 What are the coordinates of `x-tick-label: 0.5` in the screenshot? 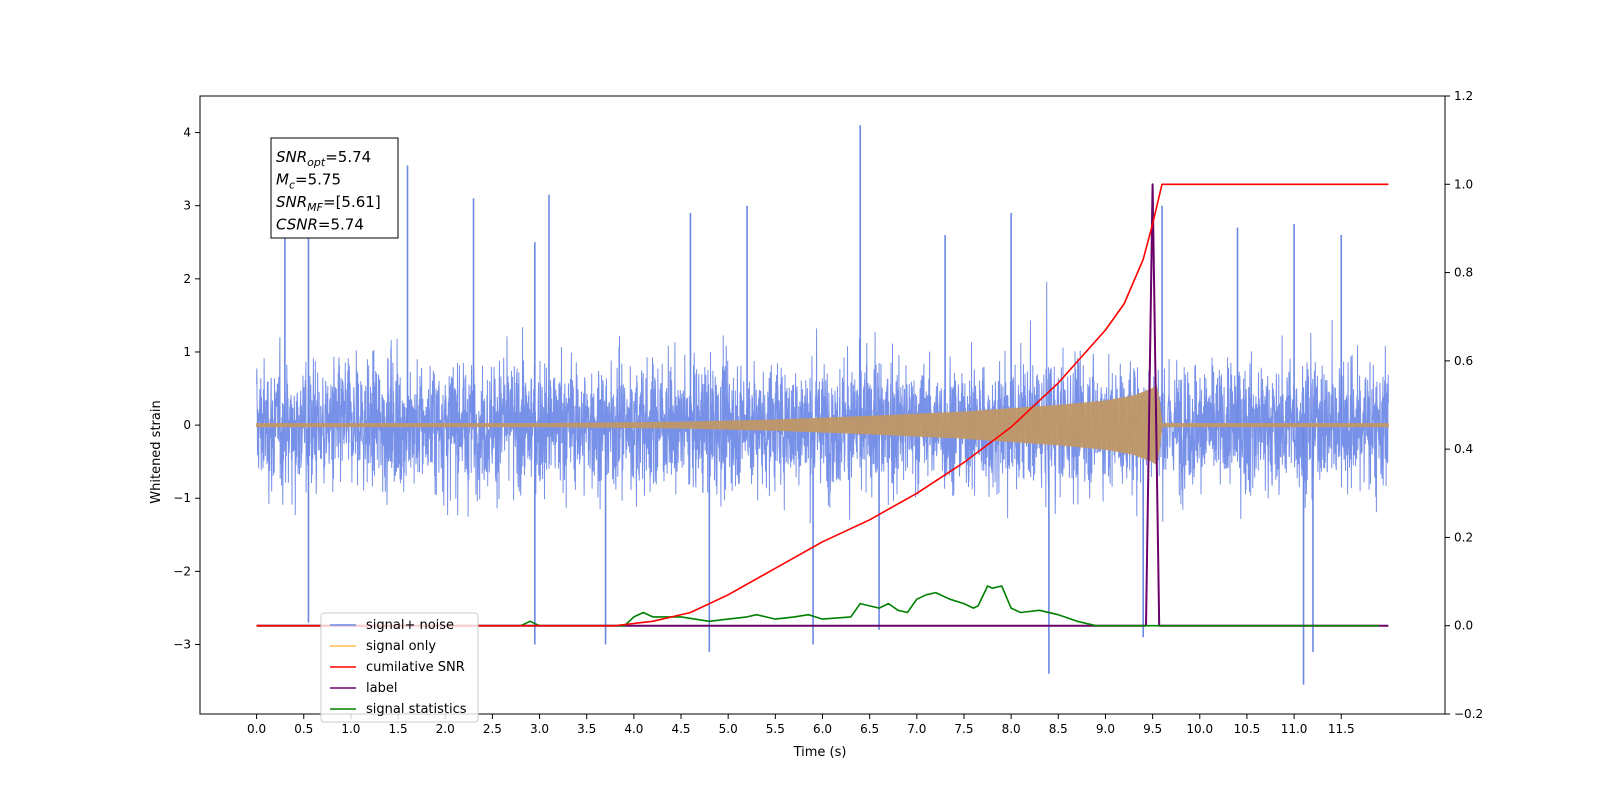 It's located at (303, 729).